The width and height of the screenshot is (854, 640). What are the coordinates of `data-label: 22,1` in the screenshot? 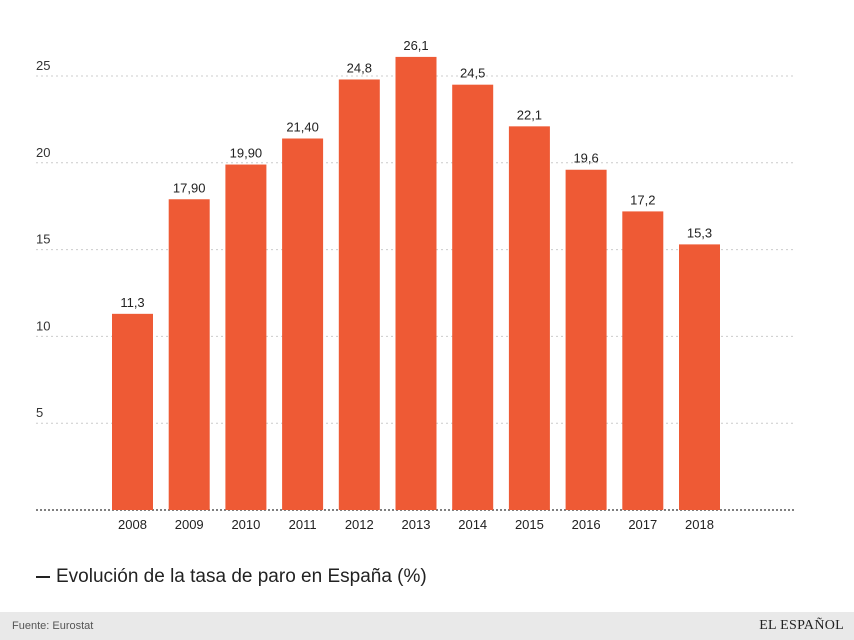 It's located at (529, 114).